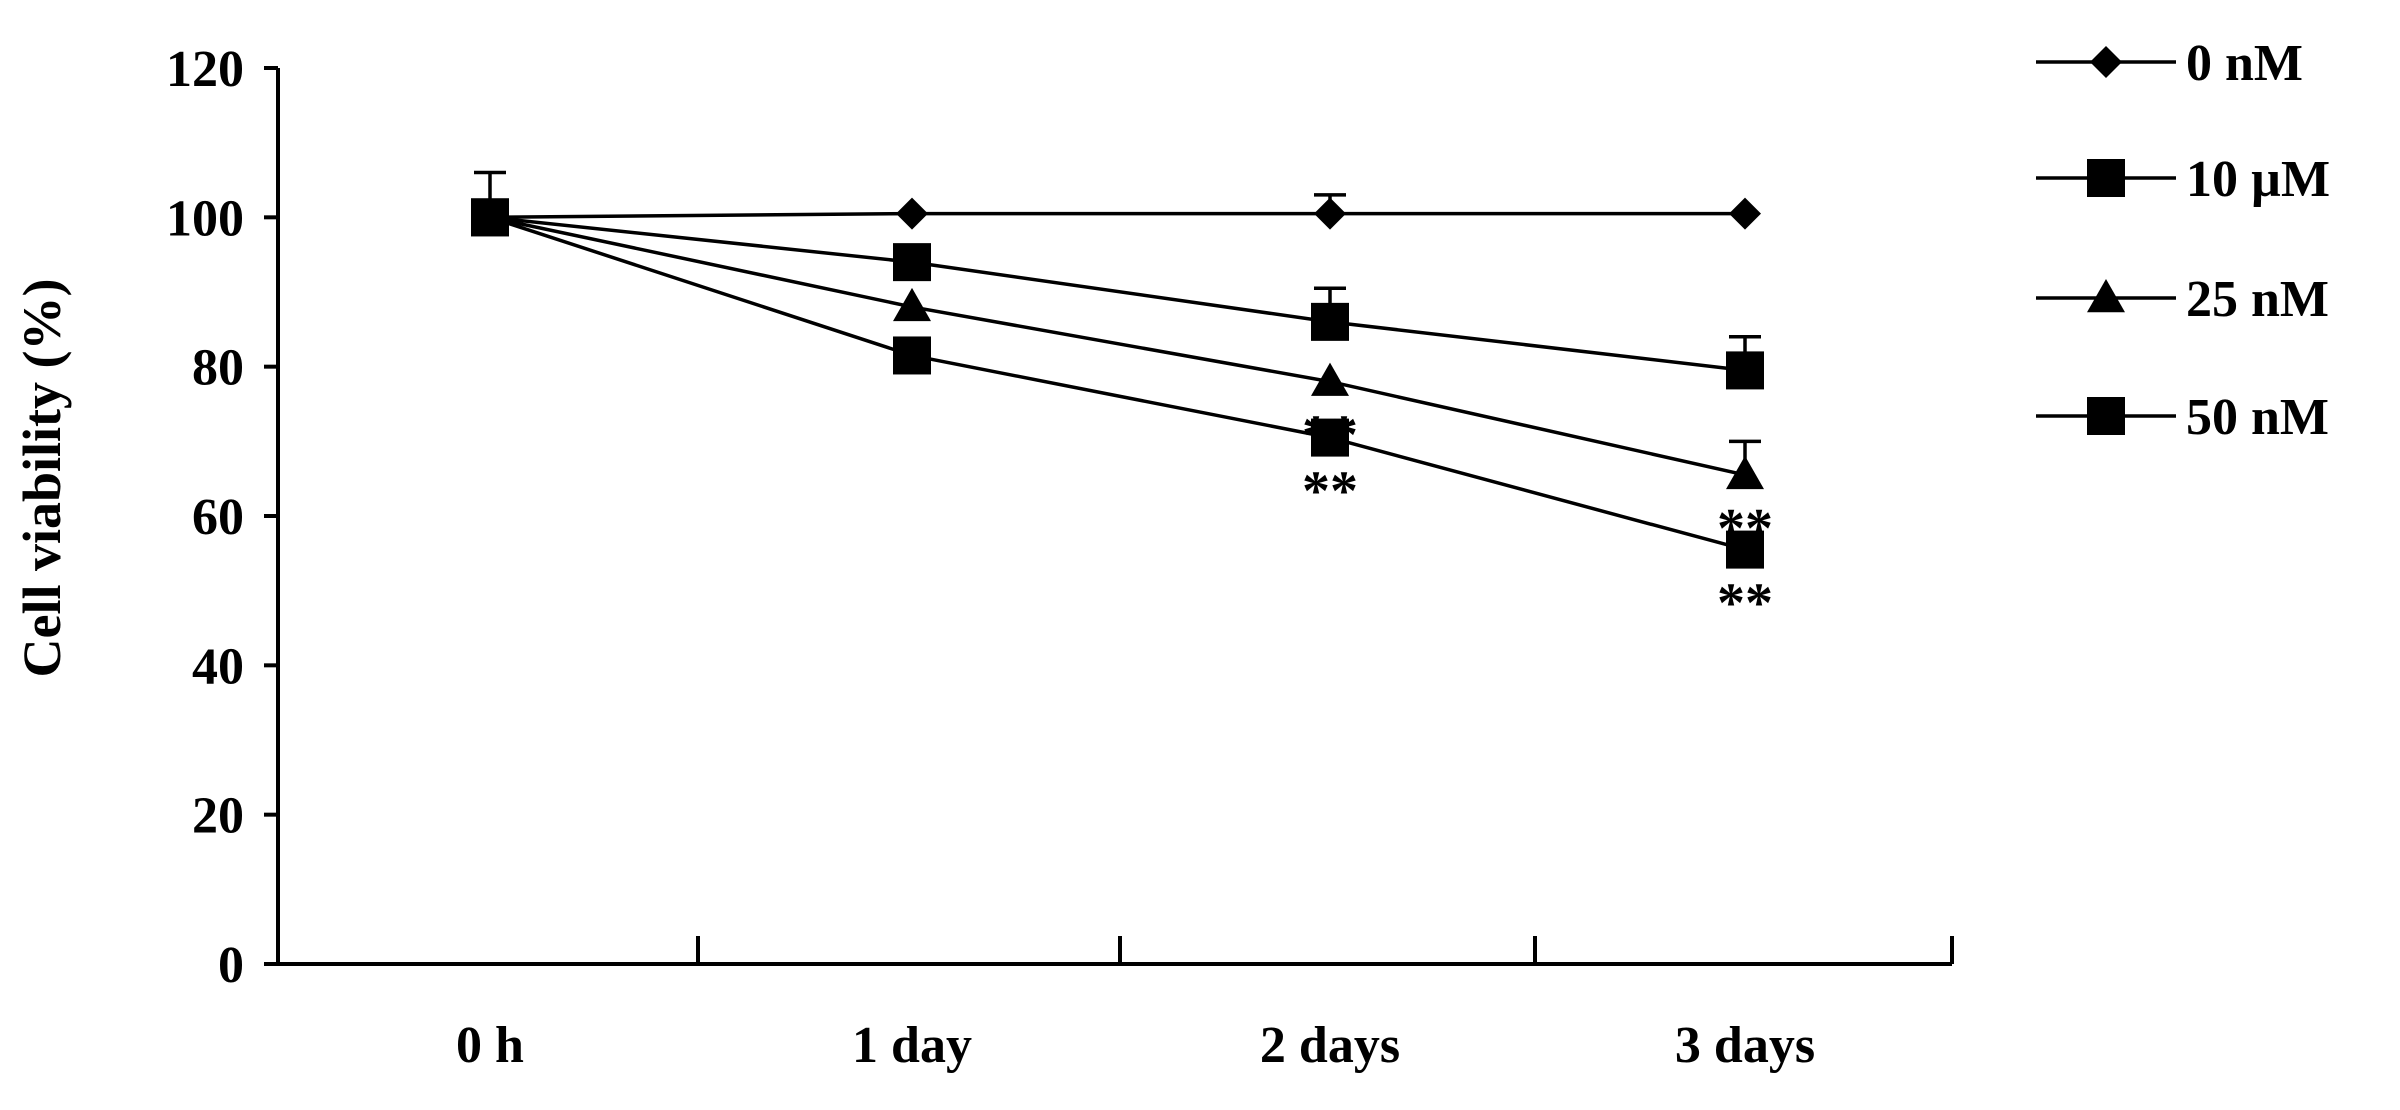  Describe the element at coordinates (1205, 1005) in the screenshot. I see `x-axis-ticks: 0 h 1 day 2 days 3 days` at that location.